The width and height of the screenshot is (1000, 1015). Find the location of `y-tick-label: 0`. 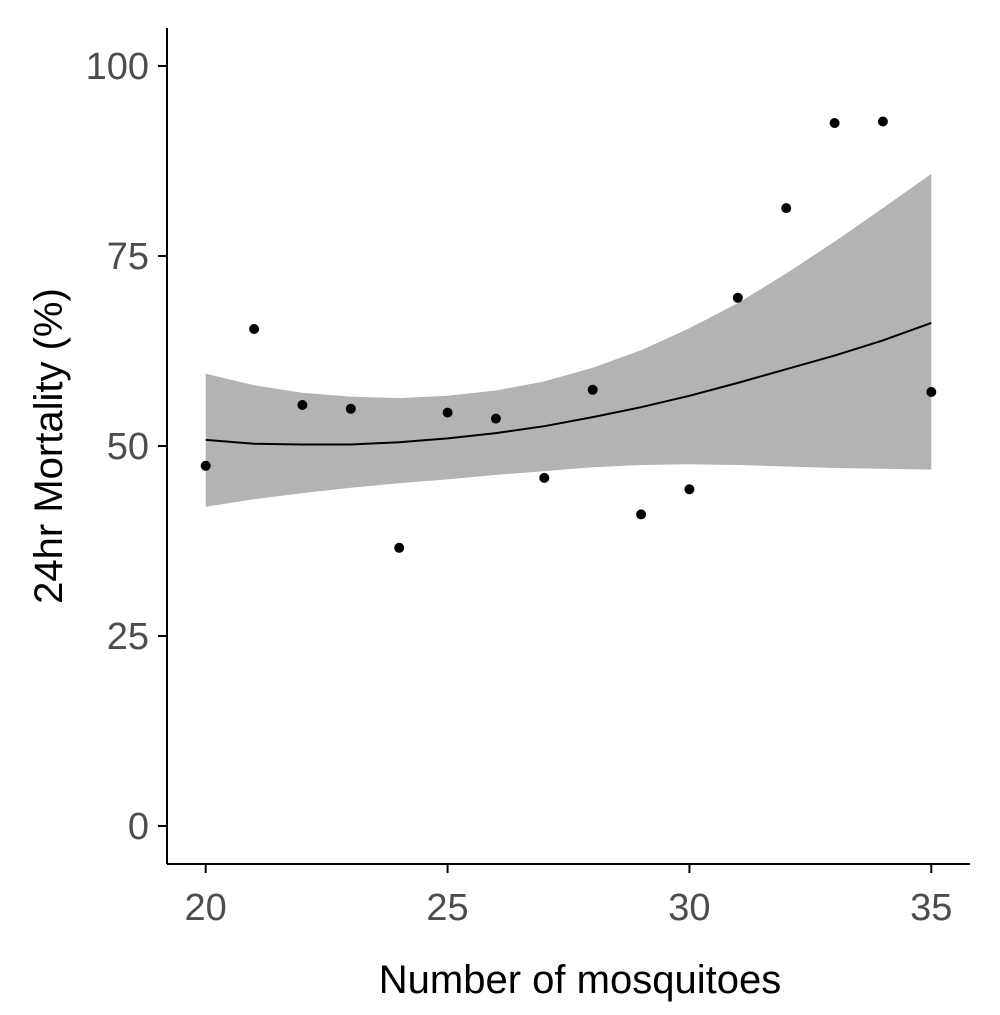

y-tick-label: 0 is located at coordinates (138, 827).